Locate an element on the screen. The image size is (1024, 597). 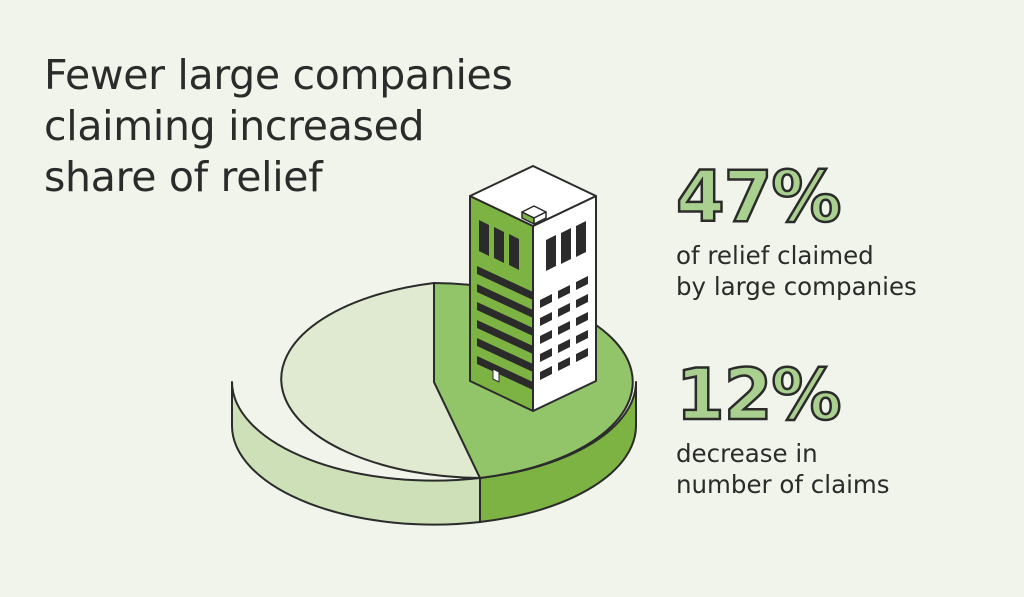
stat-label: decrease in number of claims is located at coordinates (783, 469).